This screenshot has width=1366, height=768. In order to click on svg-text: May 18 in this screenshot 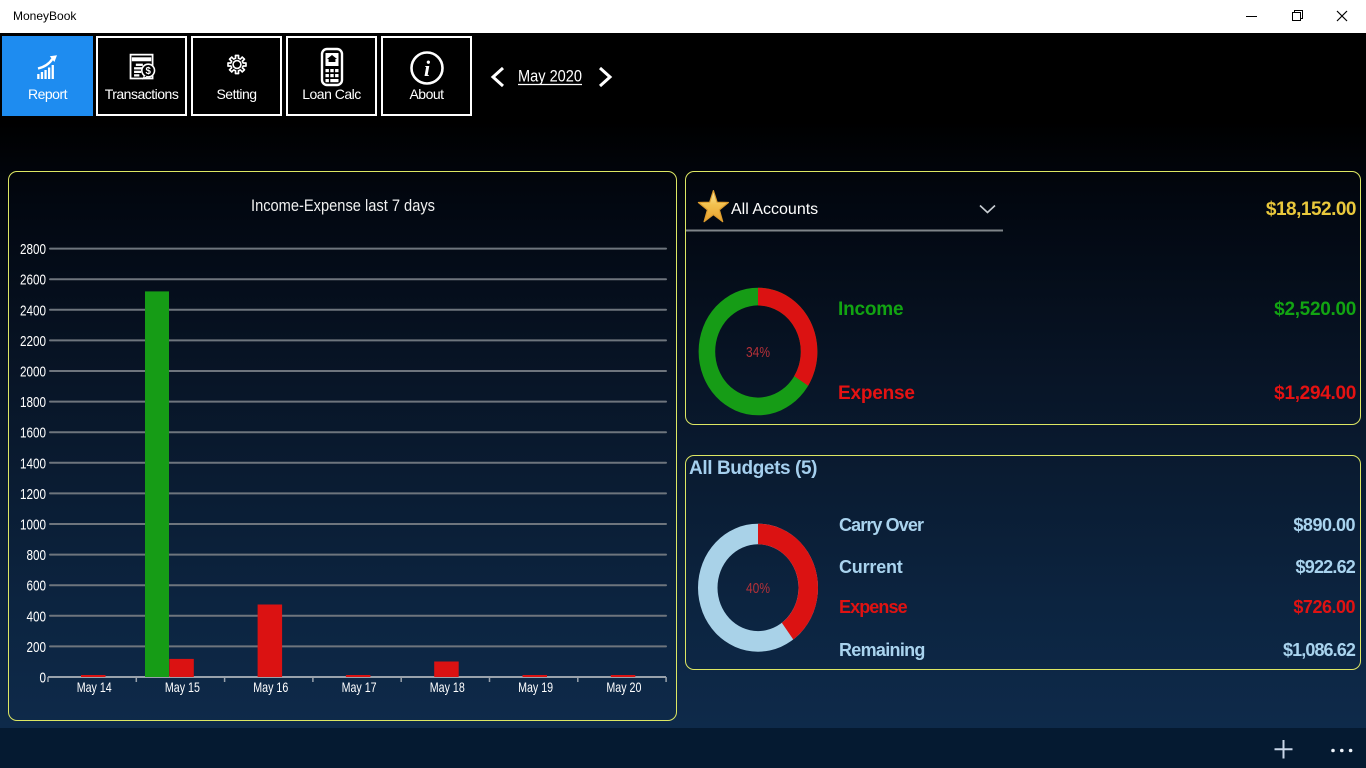, I will do `click(447, 687)`.